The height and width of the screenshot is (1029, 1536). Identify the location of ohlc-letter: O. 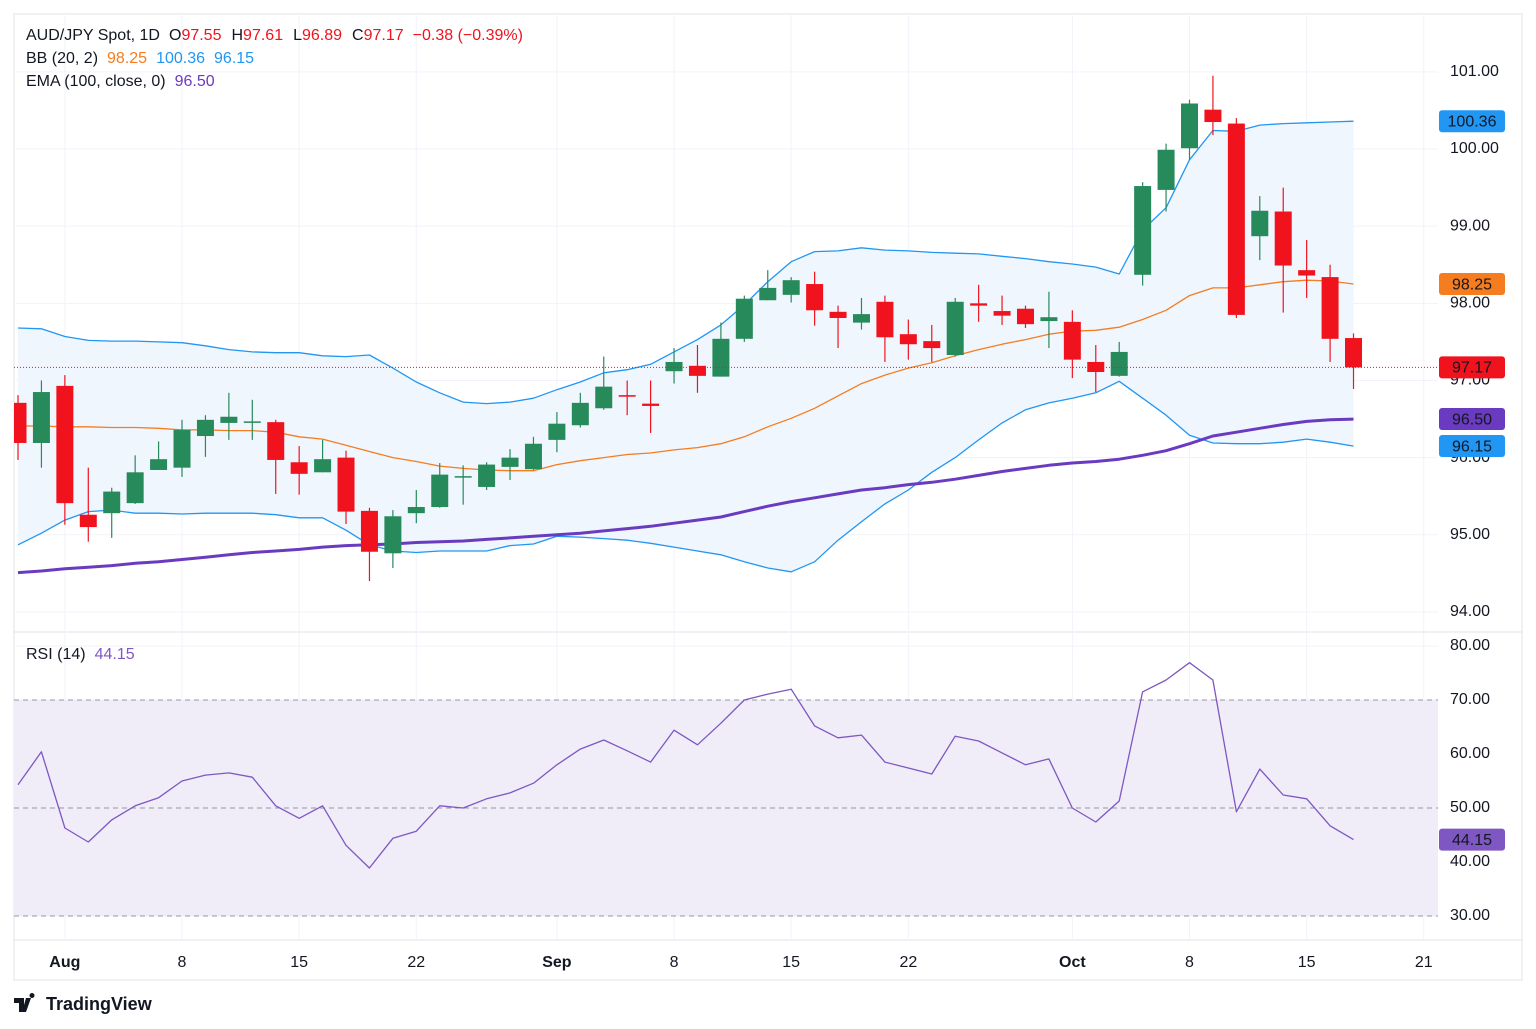
(175, 35).